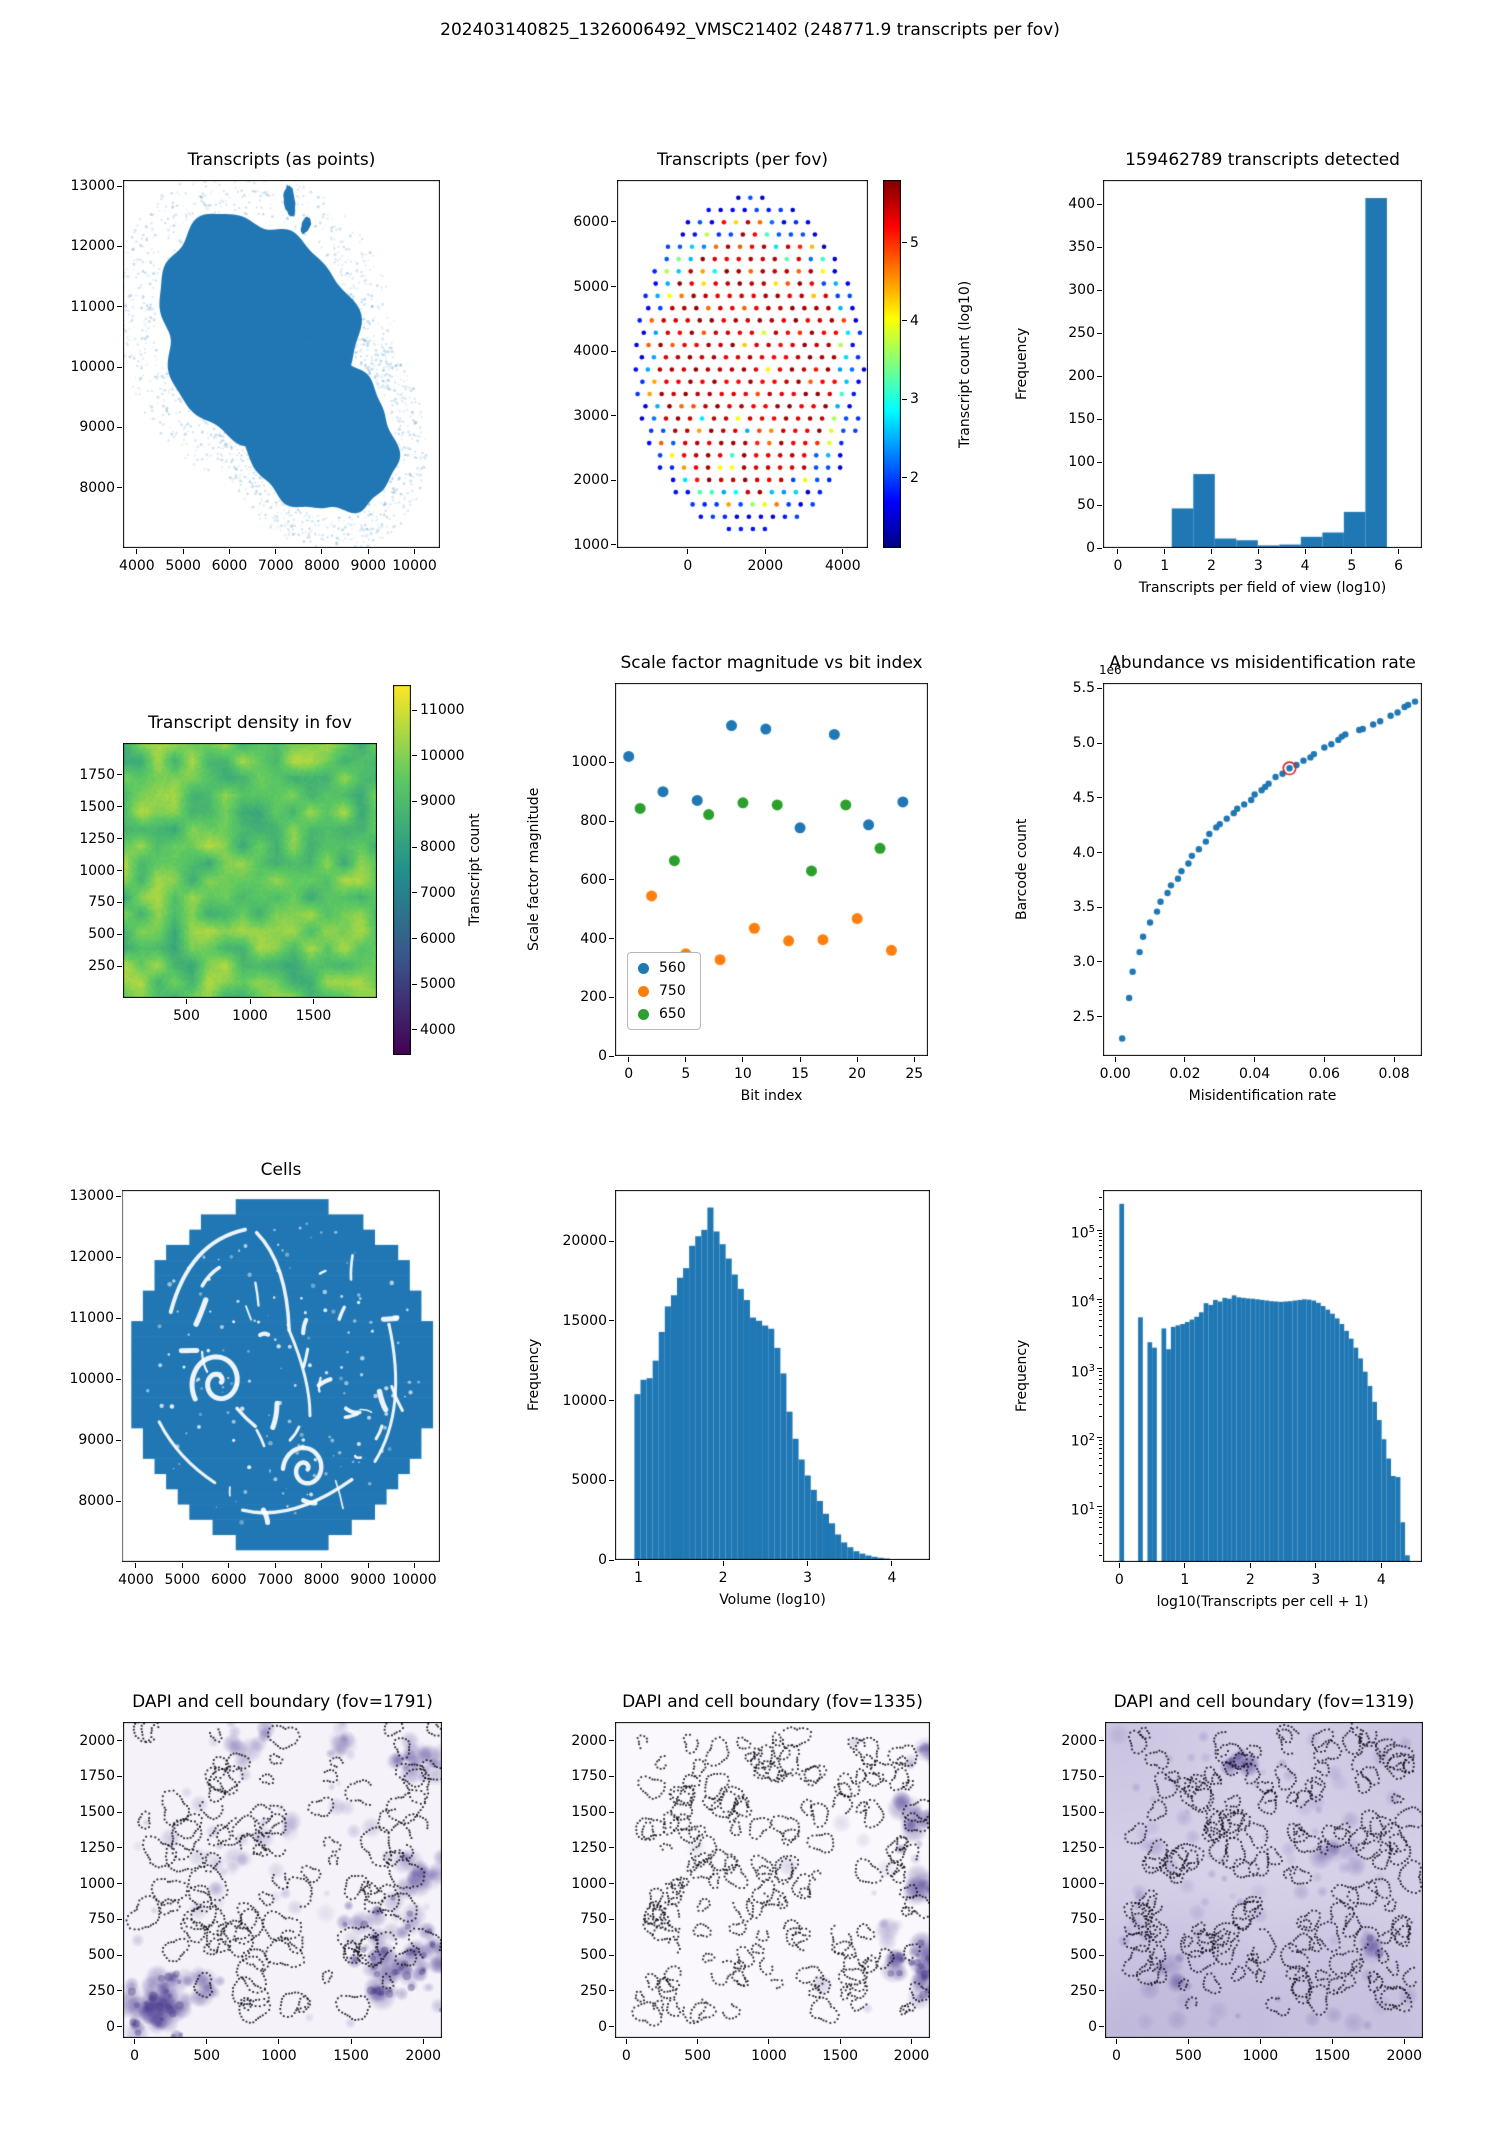 Image resolution: width=1500 pixels, height=2150 pixels. I want to click on colorbar-tick-label: 6000, so click(438, 938).